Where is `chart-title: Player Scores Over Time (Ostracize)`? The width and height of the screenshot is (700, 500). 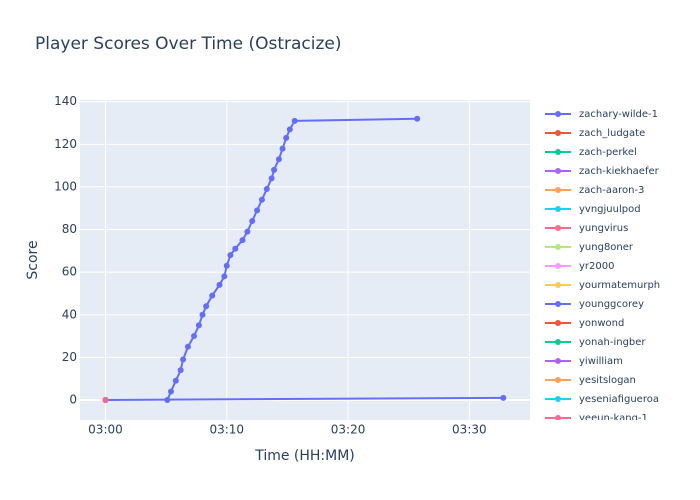 chart-title: Player Scores Over Time (Ostracize) is located at coordinates (188, 44).